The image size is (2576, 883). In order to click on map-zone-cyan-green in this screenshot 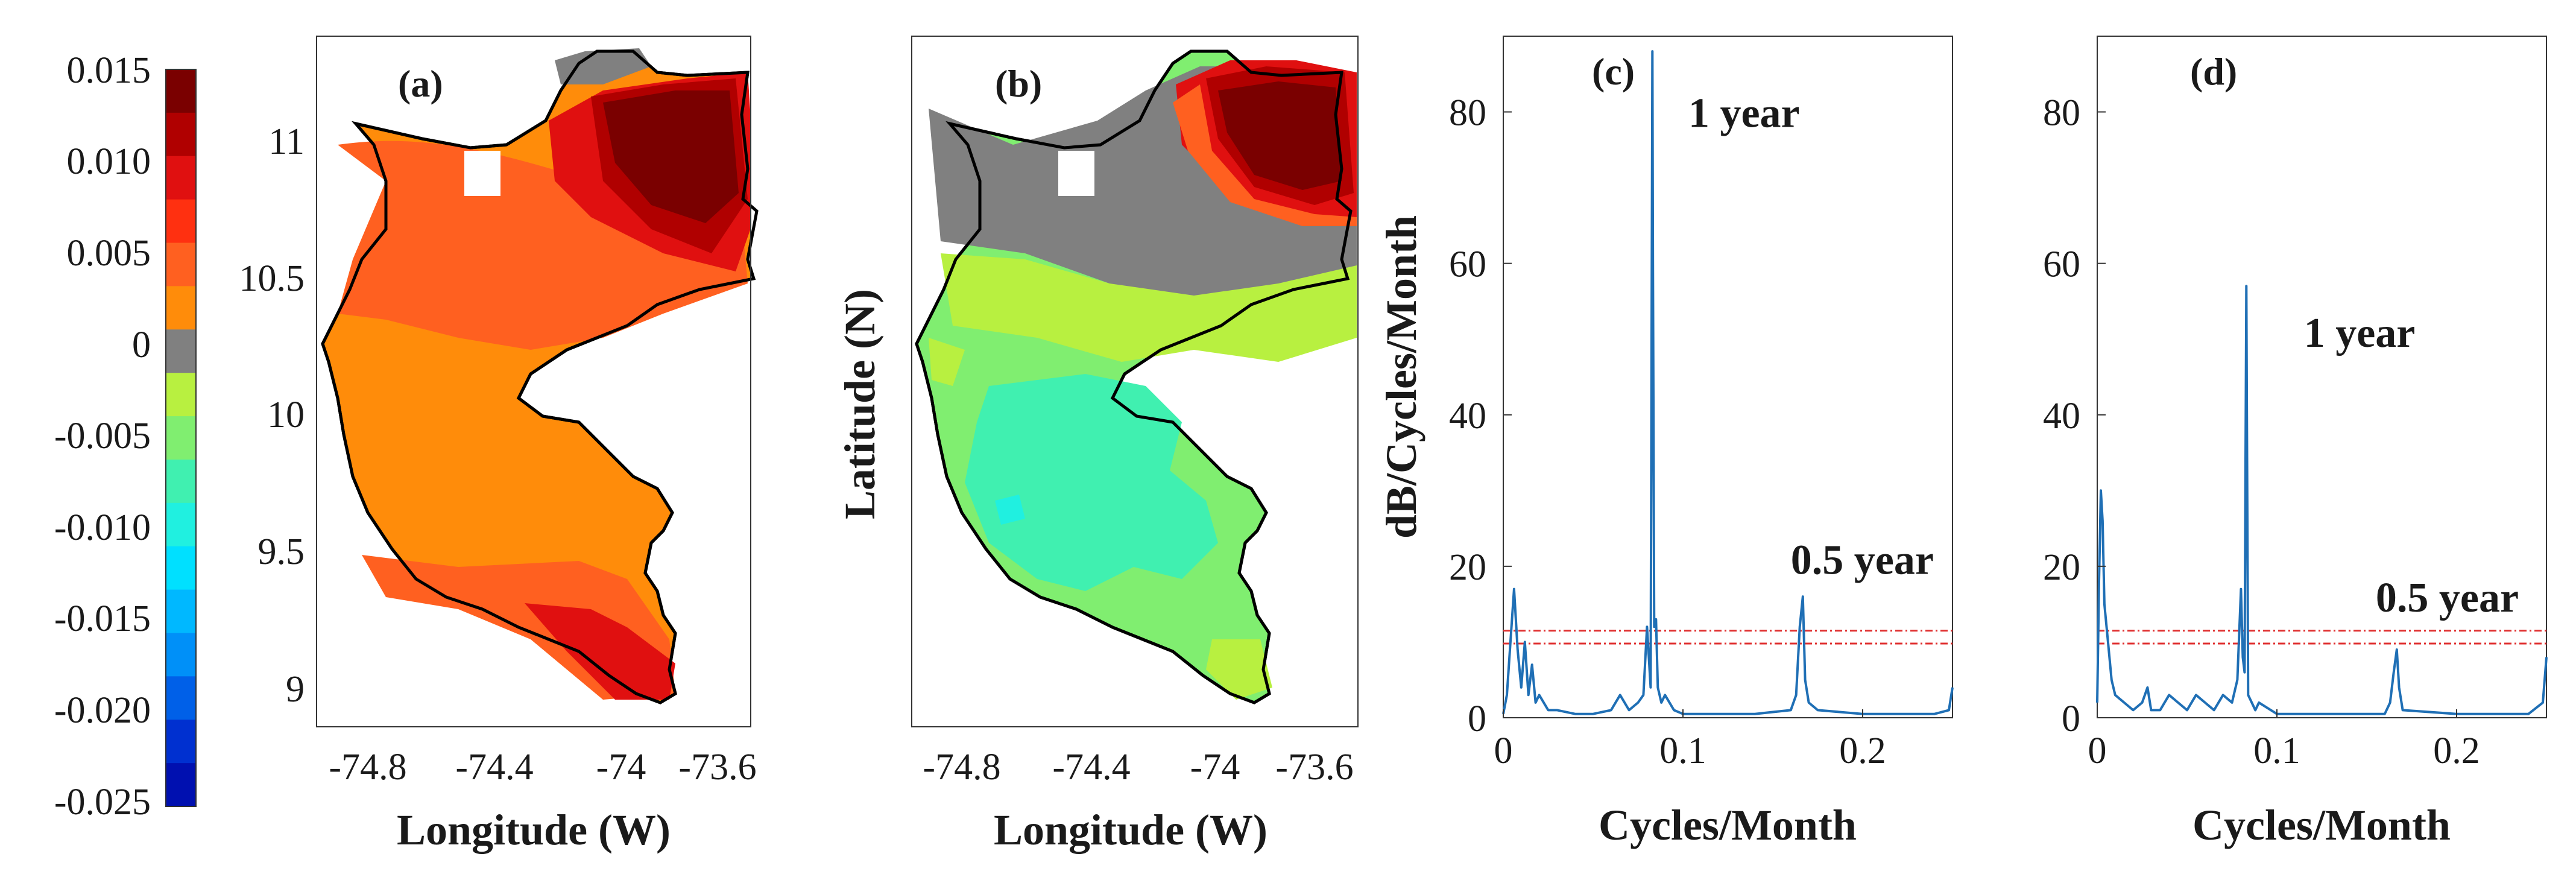, I will do `click(1091, 482)`.